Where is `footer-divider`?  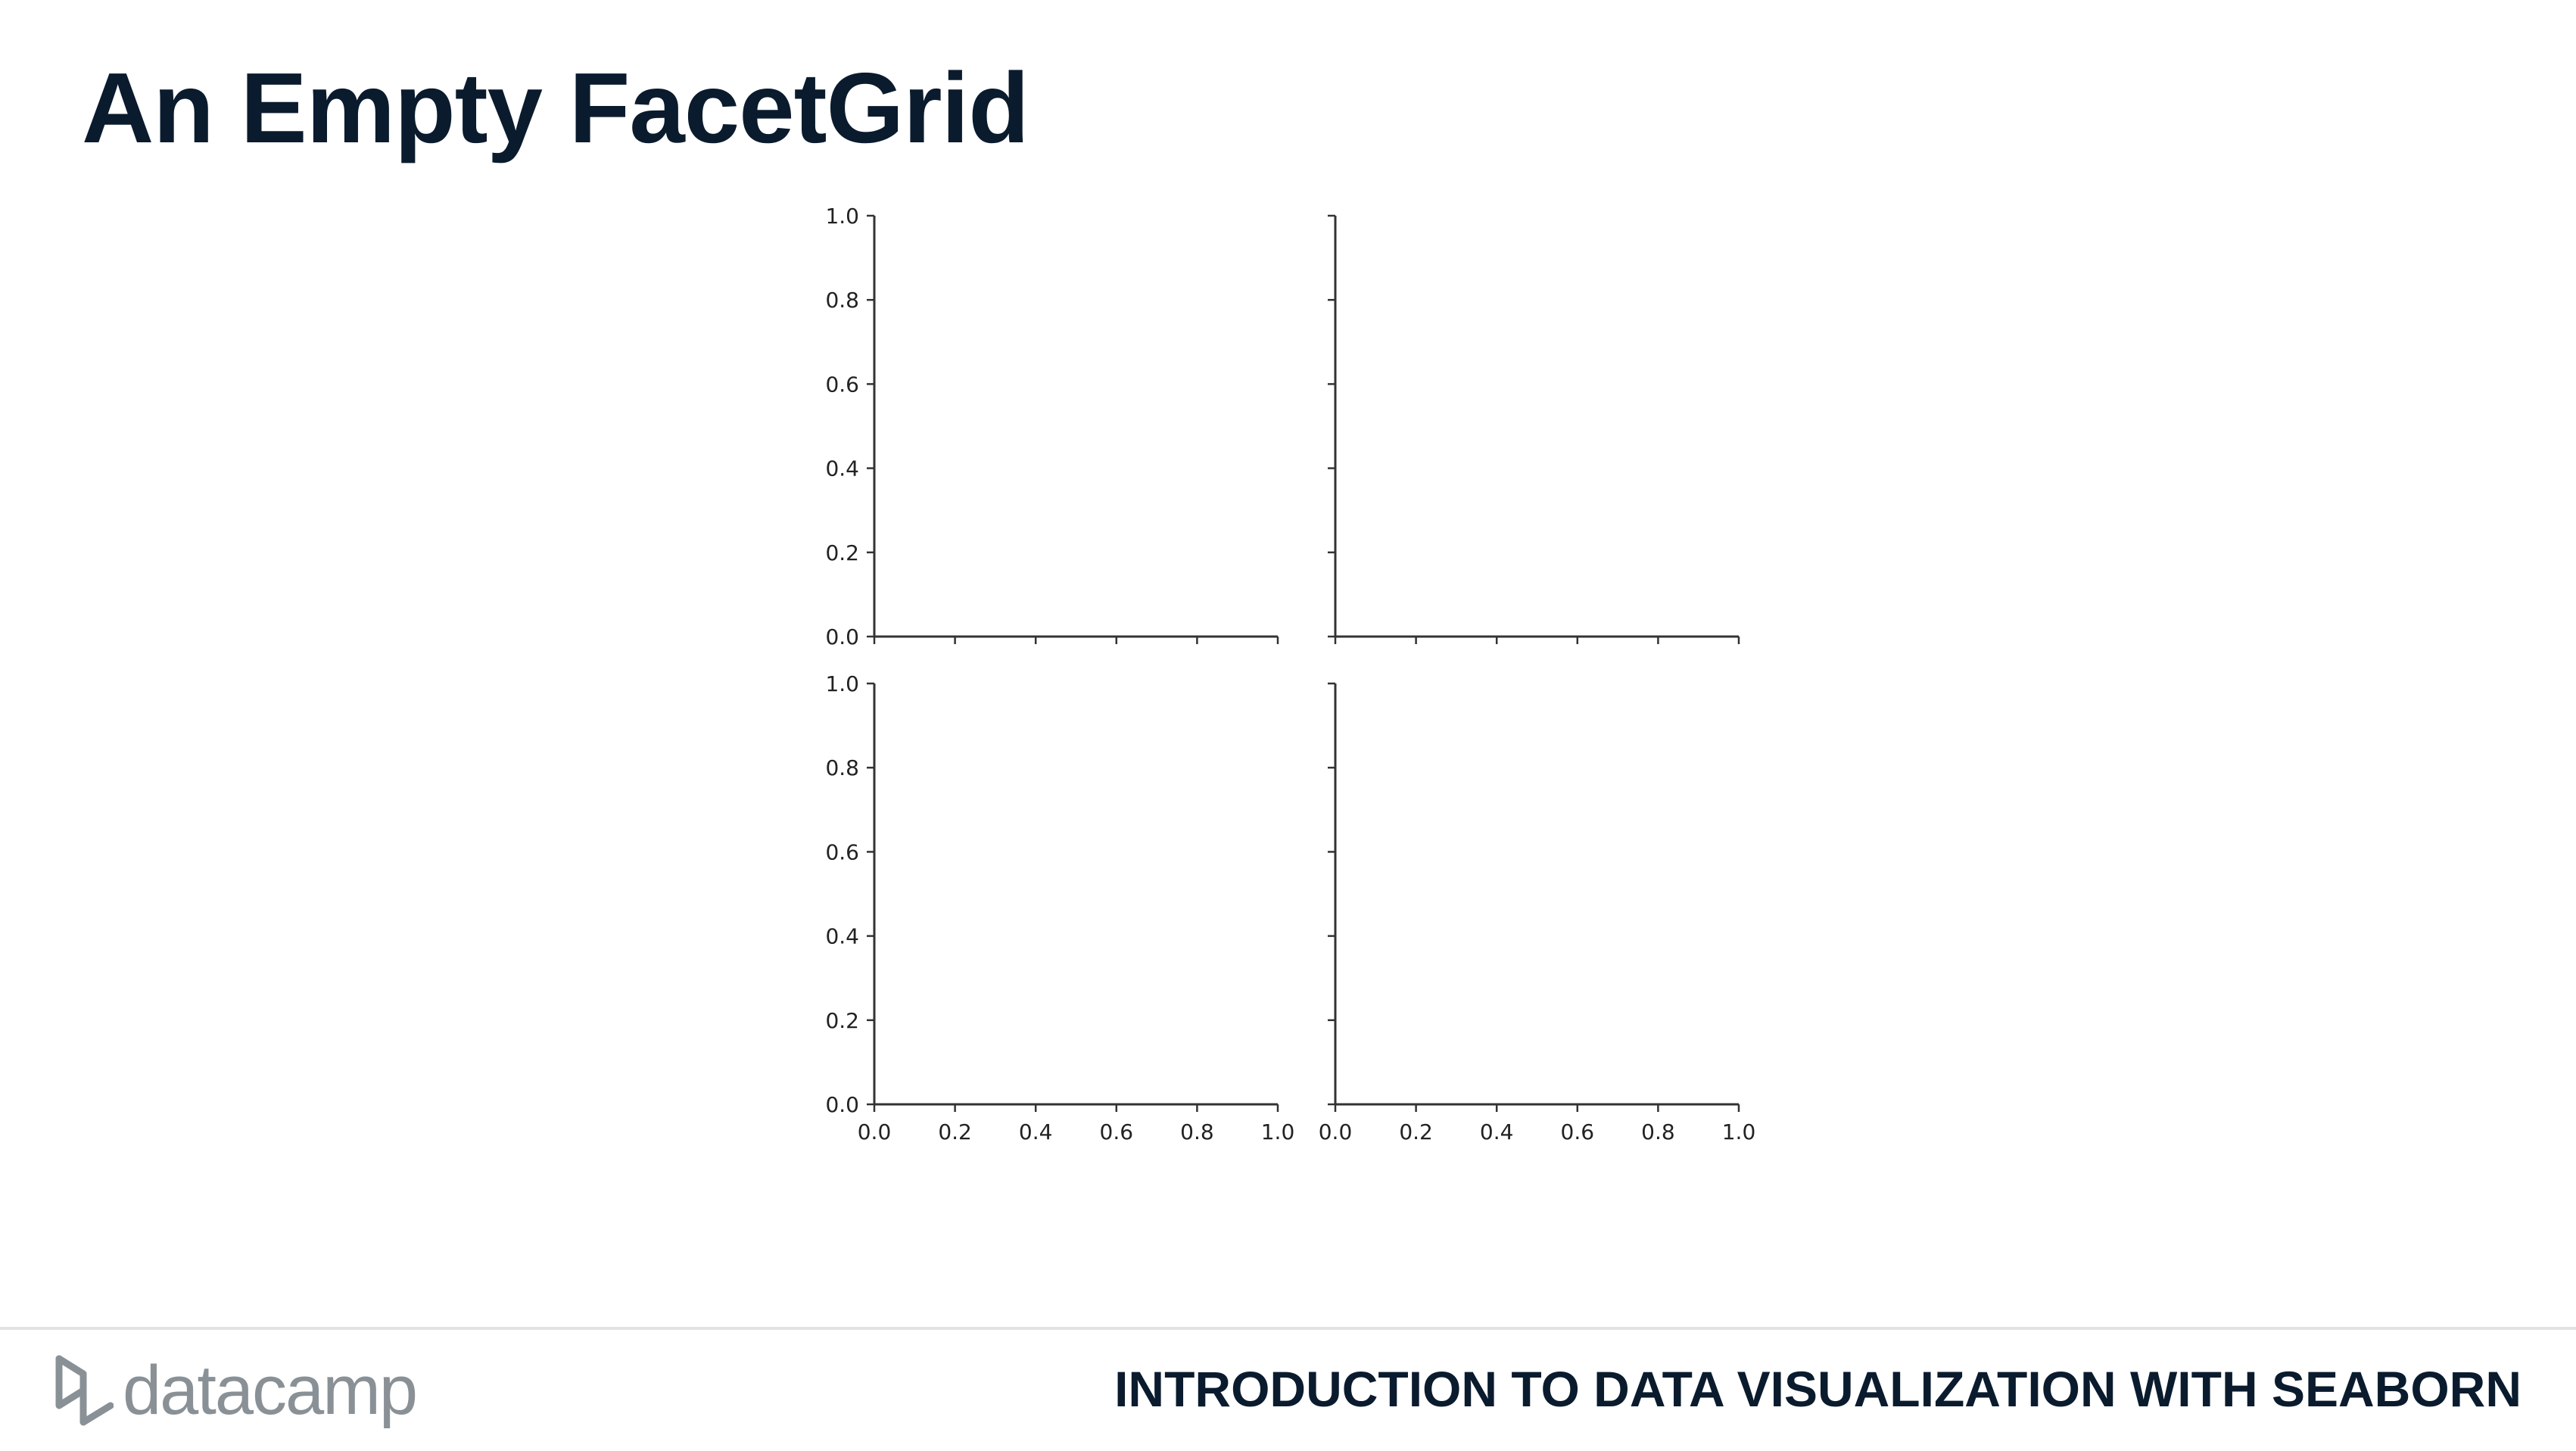 footer-divider is located at coordinates (1288, 1328).